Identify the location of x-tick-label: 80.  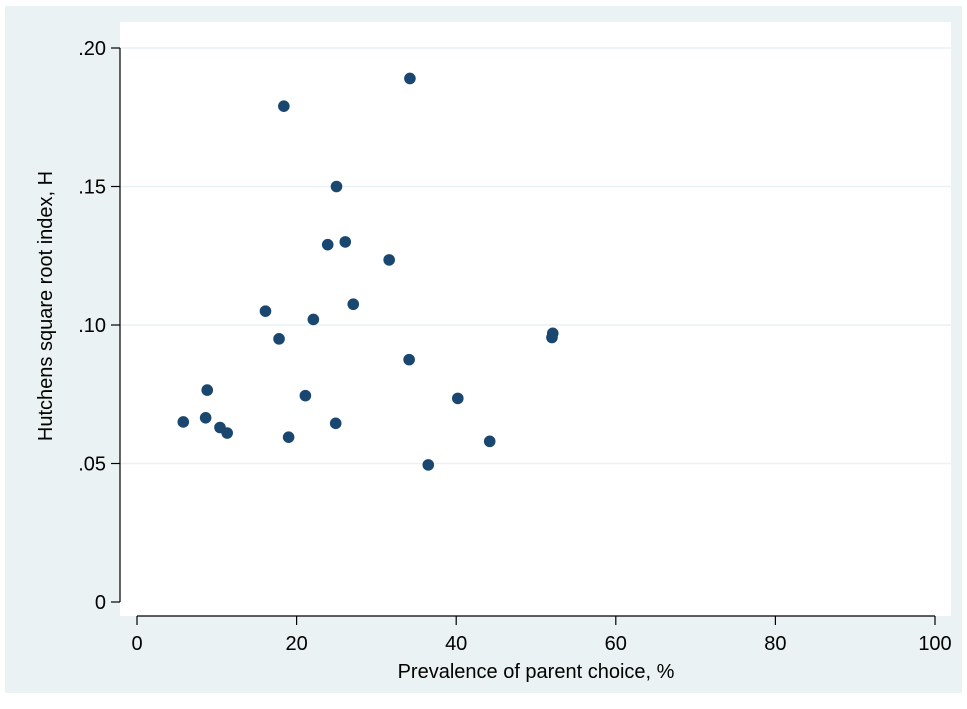
(775, 644).